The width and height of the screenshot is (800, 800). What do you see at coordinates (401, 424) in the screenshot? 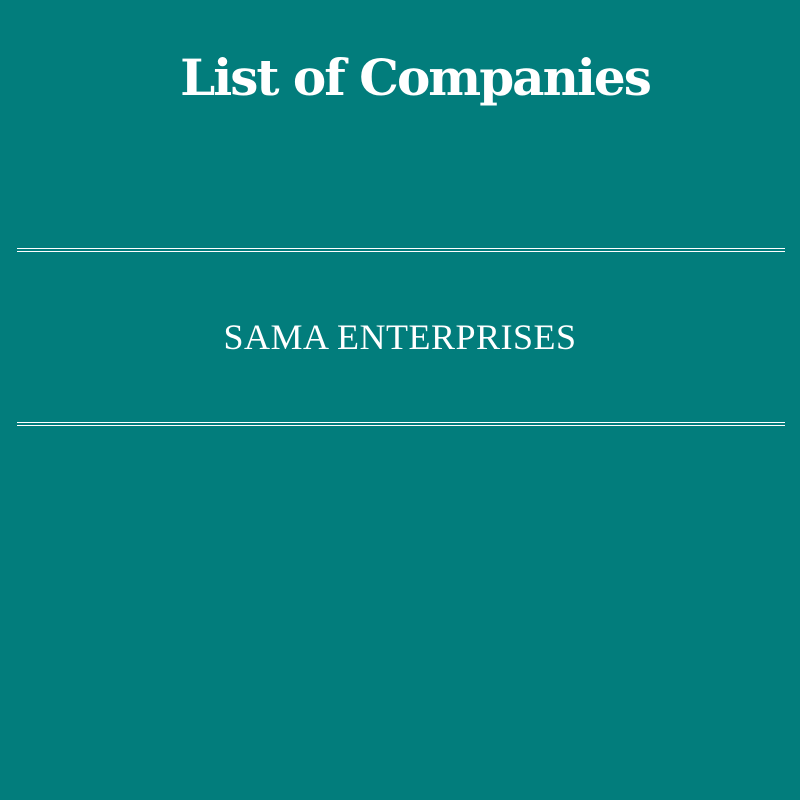
I see `bottom-divider` at bounding box center [401, 424].